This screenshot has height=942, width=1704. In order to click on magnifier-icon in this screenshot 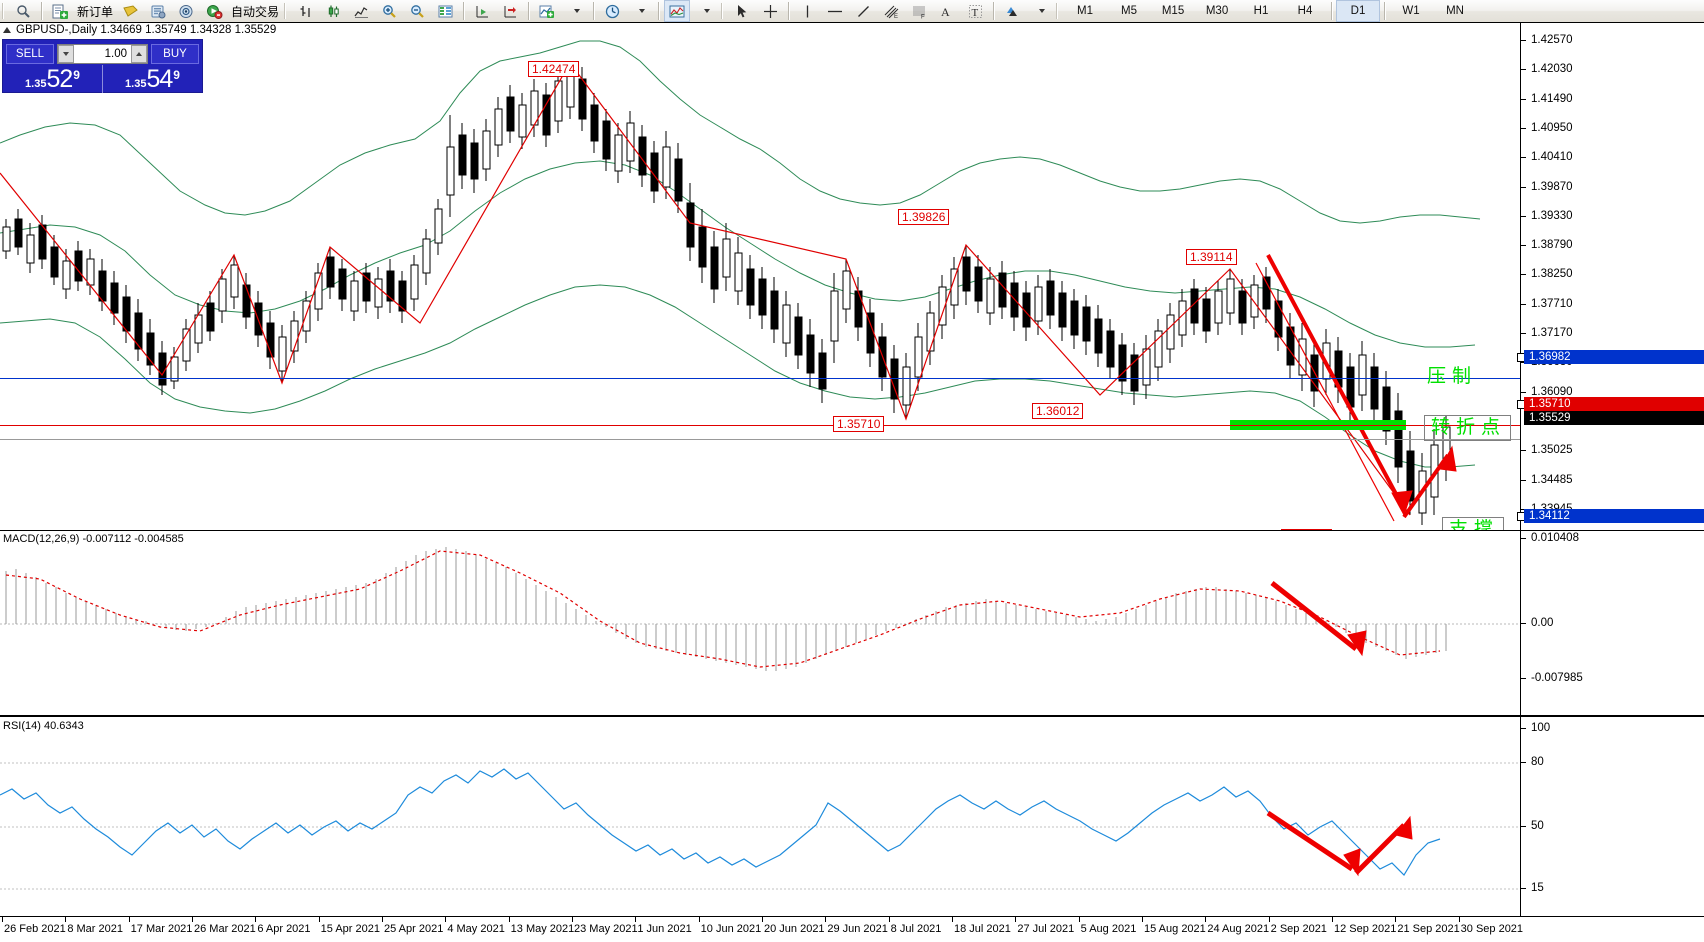, I will do `click(23, 11)`.